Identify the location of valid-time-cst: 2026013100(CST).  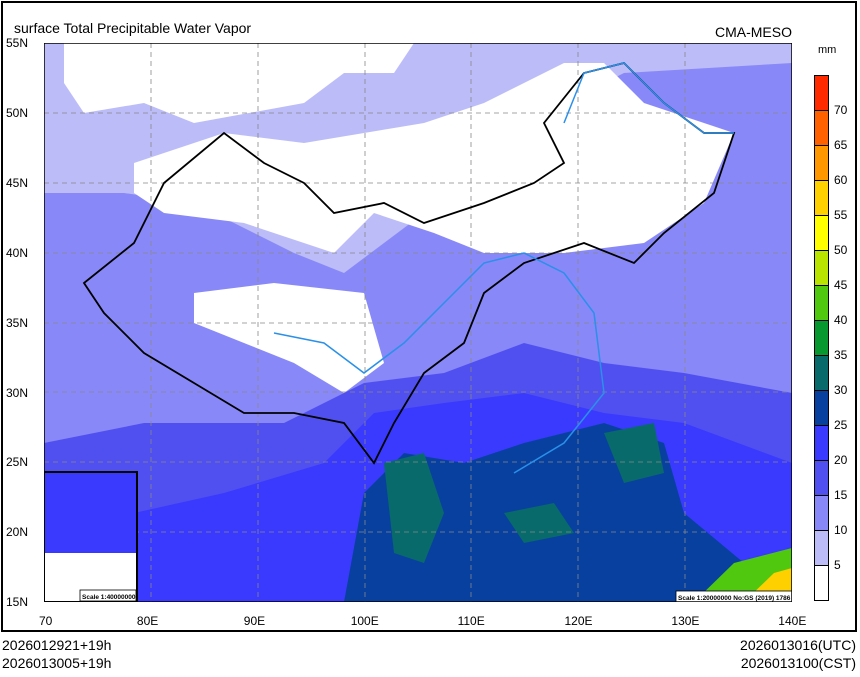
(798, 663).